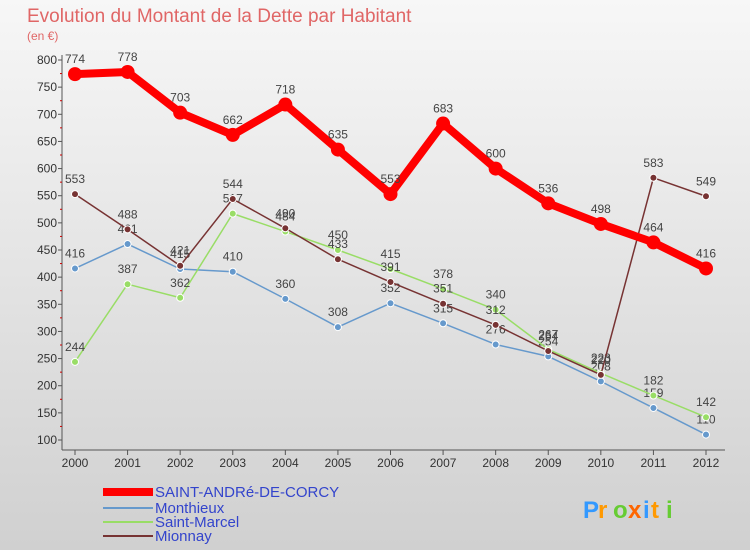  Describe the element at coordinates (47, 250) in the screenshot. I see `y-tick-label: 450` at that location.